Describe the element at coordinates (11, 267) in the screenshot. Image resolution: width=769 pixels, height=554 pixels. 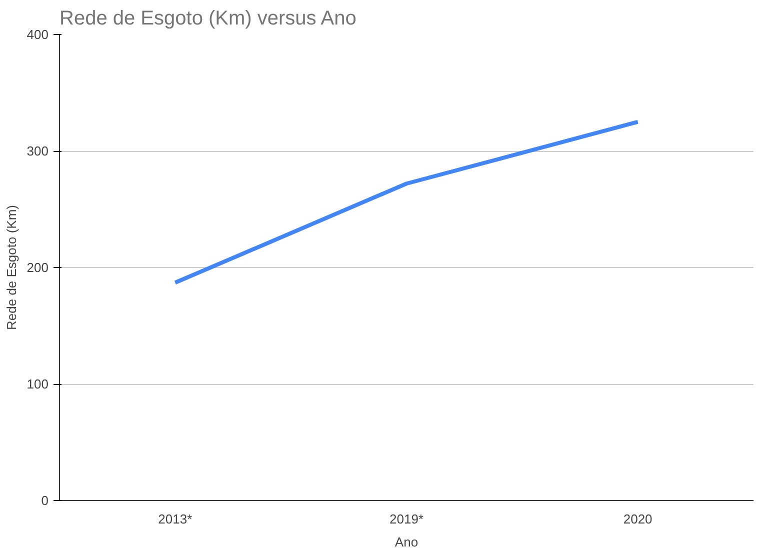
I see `y-axis-title: Rede de Esgoto (Km)` at that location.